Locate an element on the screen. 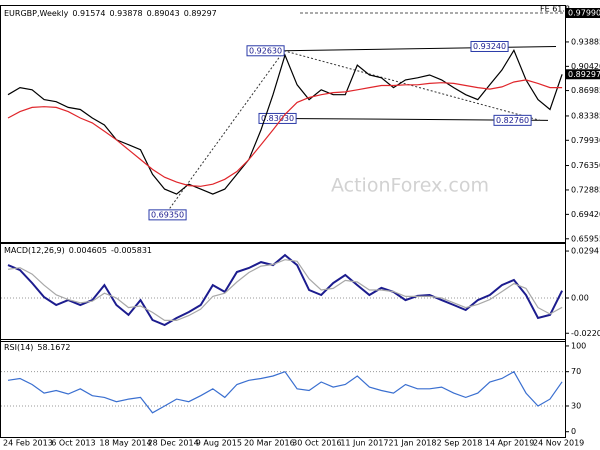 This screenshot has height=450, width=600. x-tick-label: 9 Aug 2015 is located at coordinates (219, 443).